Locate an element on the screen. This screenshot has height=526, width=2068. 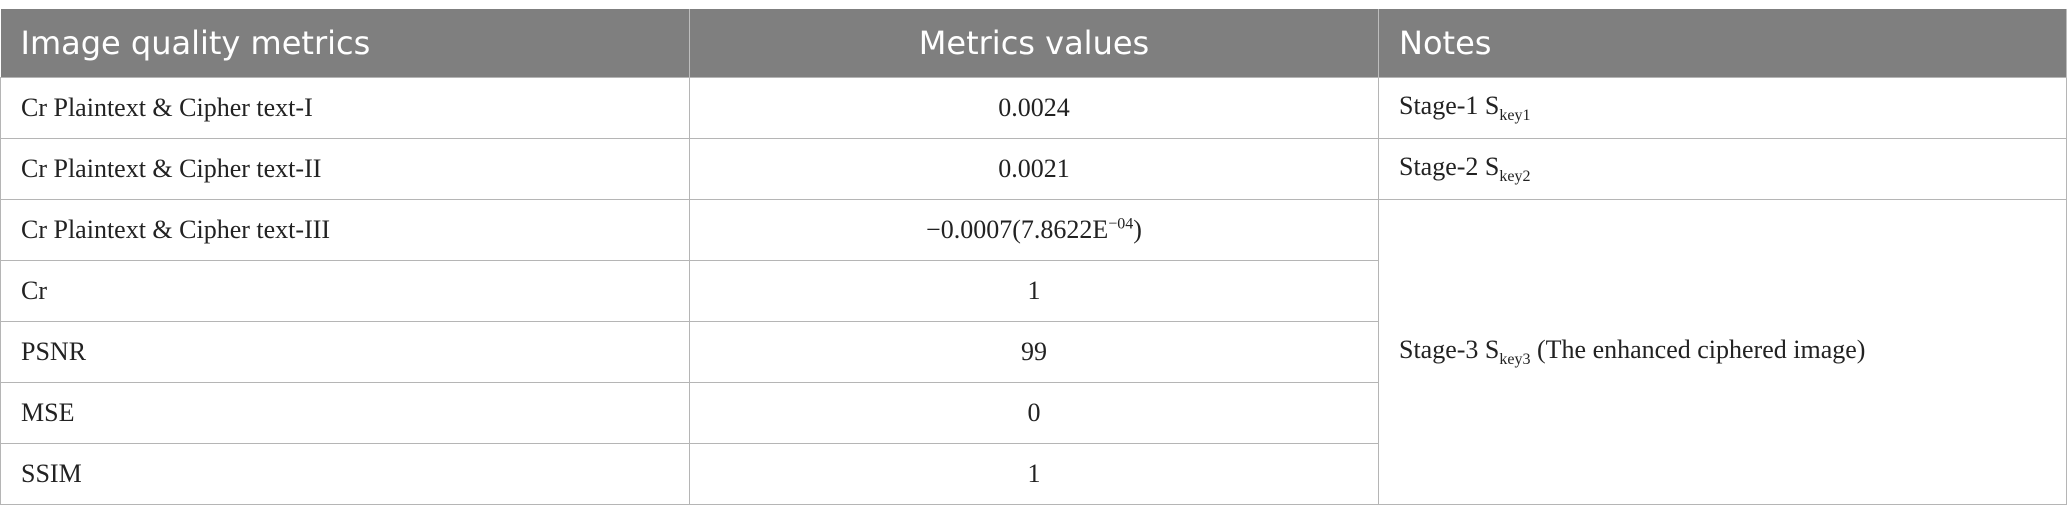
table-row: PSNR 99 is located at coordinates (1033, 352).